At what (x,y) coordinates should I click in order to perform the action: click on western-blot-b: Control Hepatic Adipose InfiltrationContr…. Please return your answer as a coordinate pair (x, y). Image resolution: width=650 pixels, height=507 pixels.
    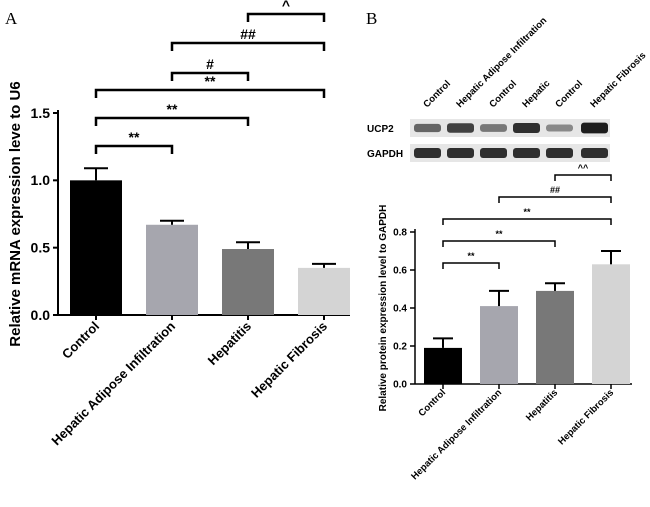
    Looking at the image, I should click on (507, 88).